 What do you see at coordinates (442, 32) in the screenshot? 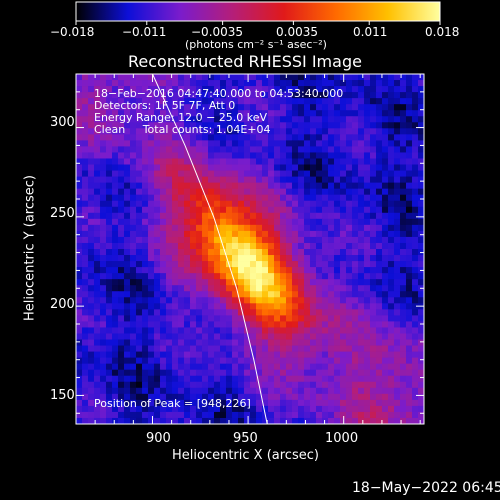
I see `cbar-tick-label: 0.018` at bounding box center [442, 32].